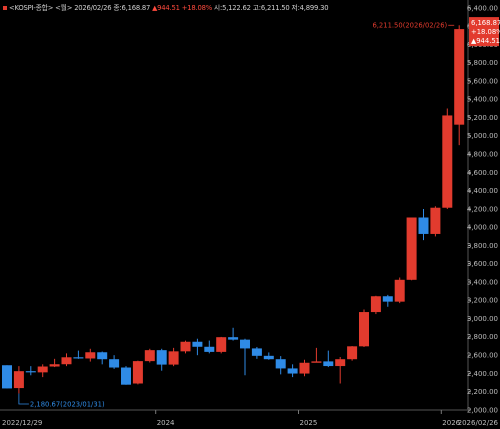 The width and height of the screenshot is (500, 429). Describe the element at coordinates (485, 41) in the screenshot. I see `price-tag-change: ▲944.51` at that location.